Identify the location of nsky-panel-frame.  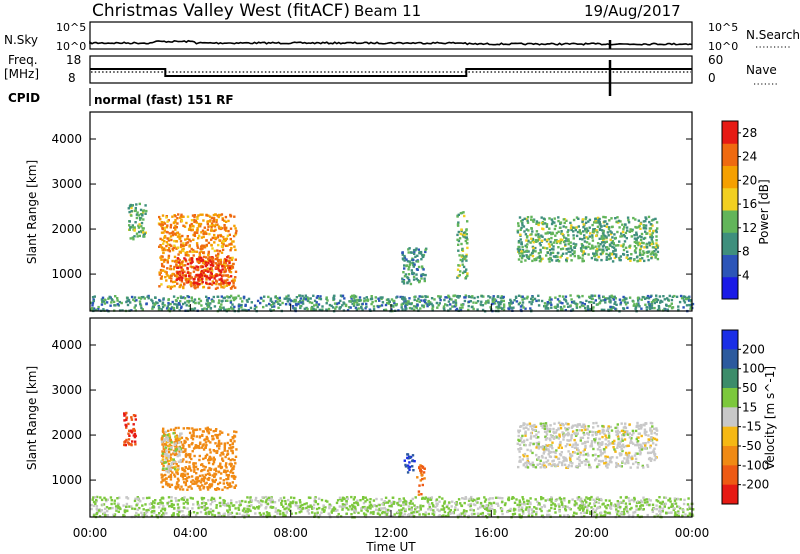
(391, 35).